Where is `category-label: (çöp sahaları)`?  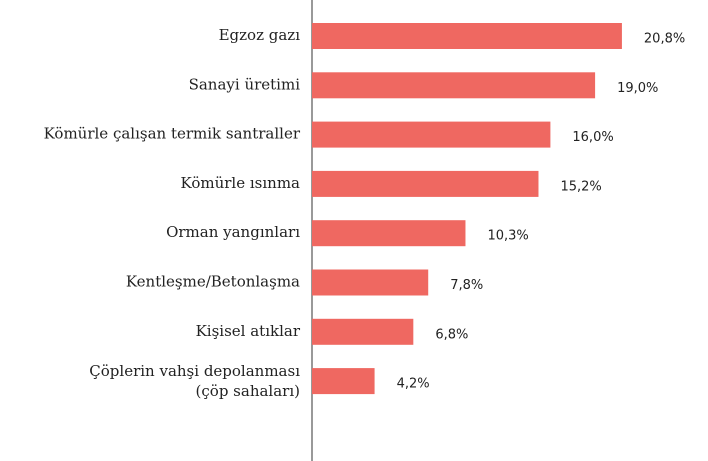
category-label: (çöp sahaları) is located at coordinates (248, 391).